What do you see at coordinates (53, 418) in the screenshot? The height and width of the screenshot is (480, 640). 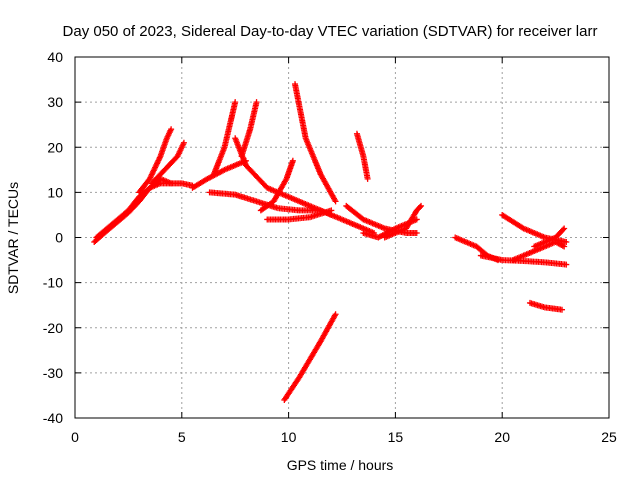 I see `y-tick-label: -40` at bounding box center [53, 418].